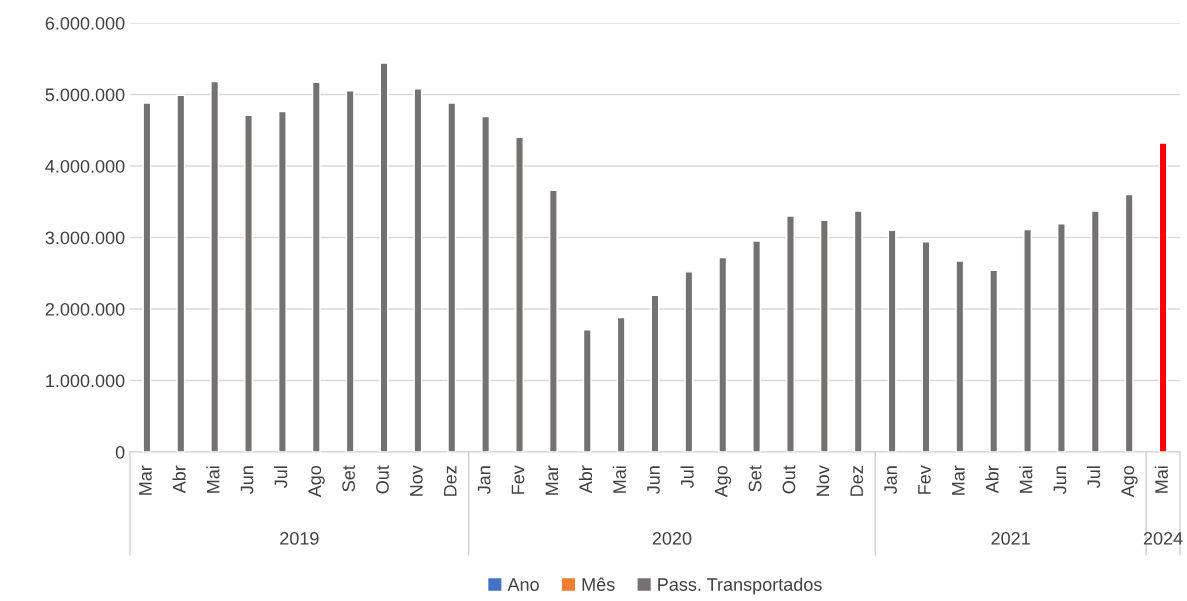  What do you see at coordinates (85, 166) in the screenshot?
I see `y-tick-label: 4.000.000` at bounding box center [85, 166].